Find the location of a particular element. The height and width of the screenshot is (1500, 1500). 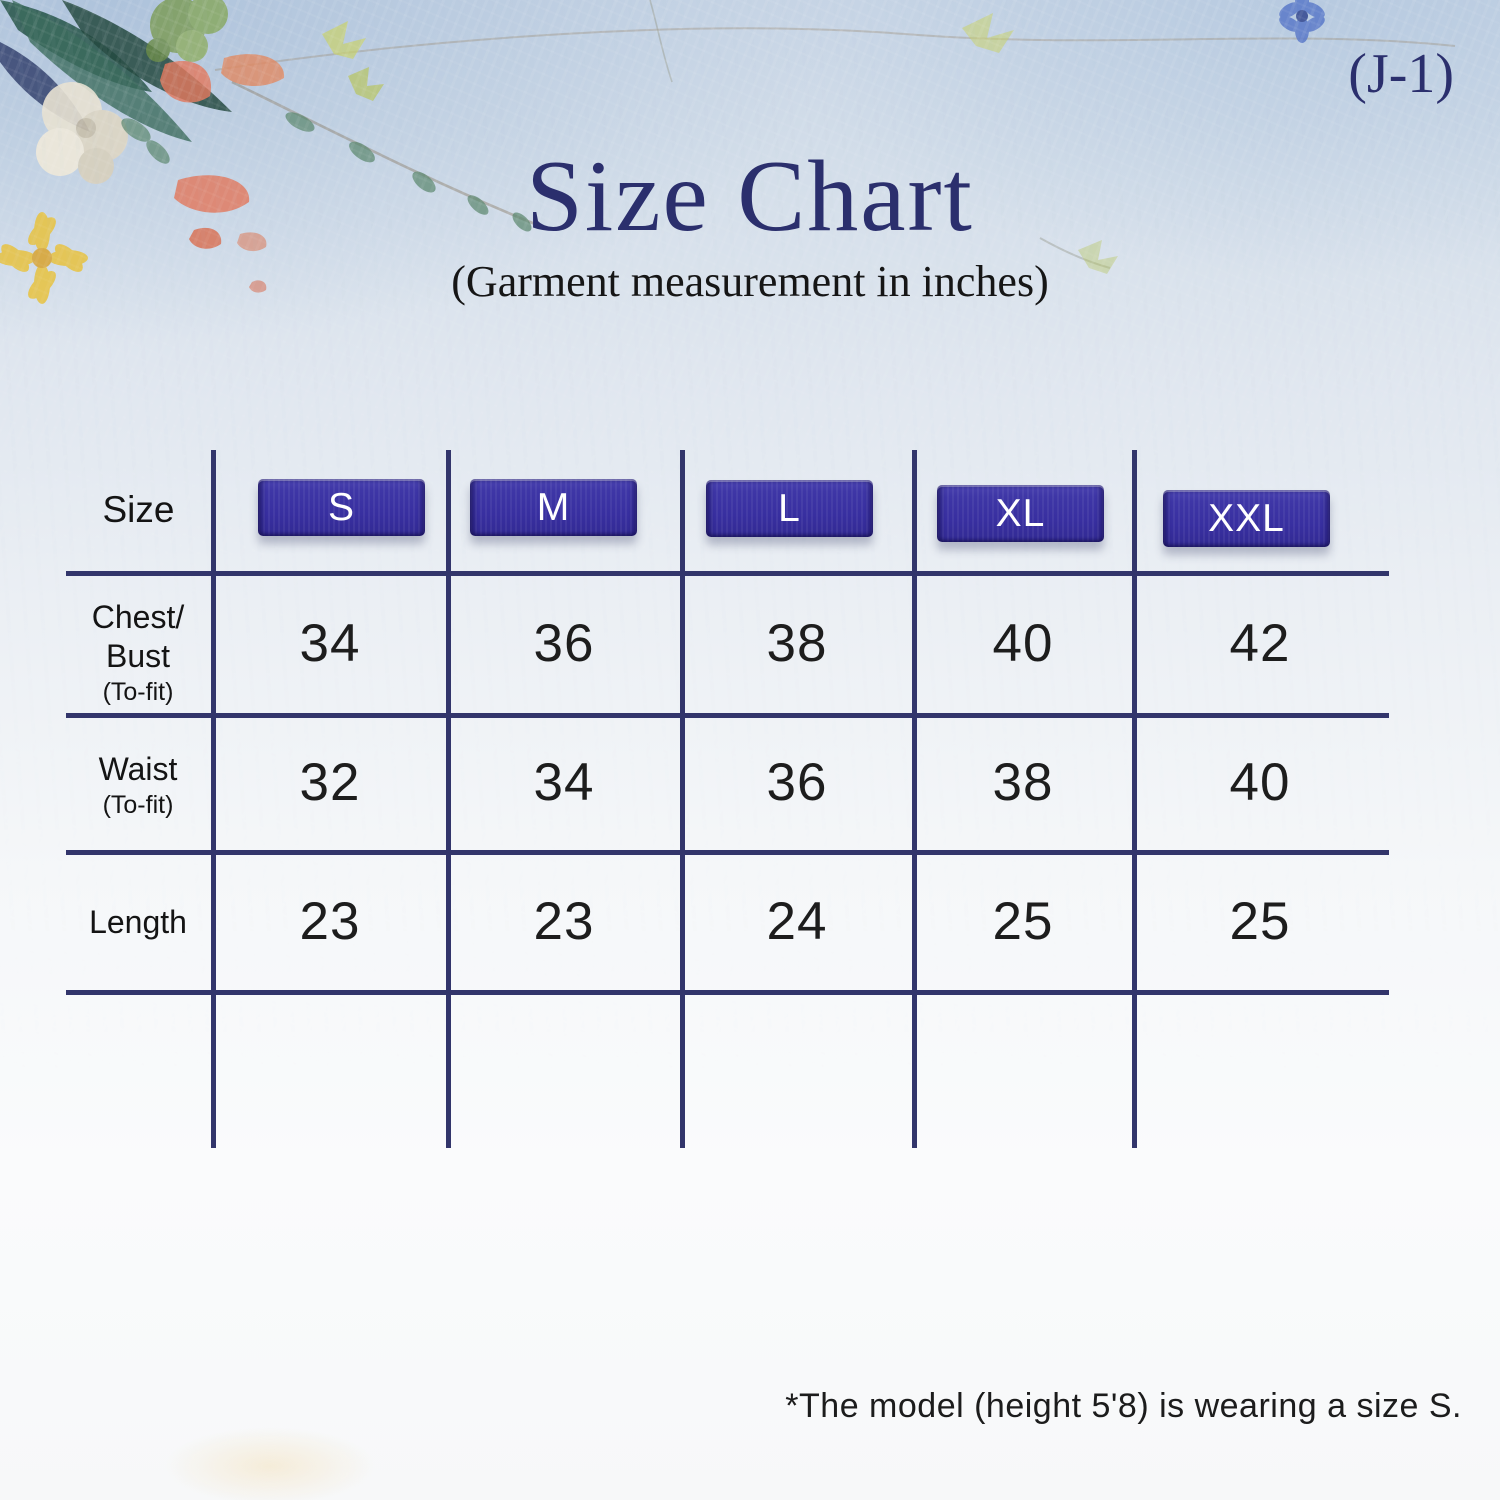

row-label-line: Bust is located at coordinates (138, 656).